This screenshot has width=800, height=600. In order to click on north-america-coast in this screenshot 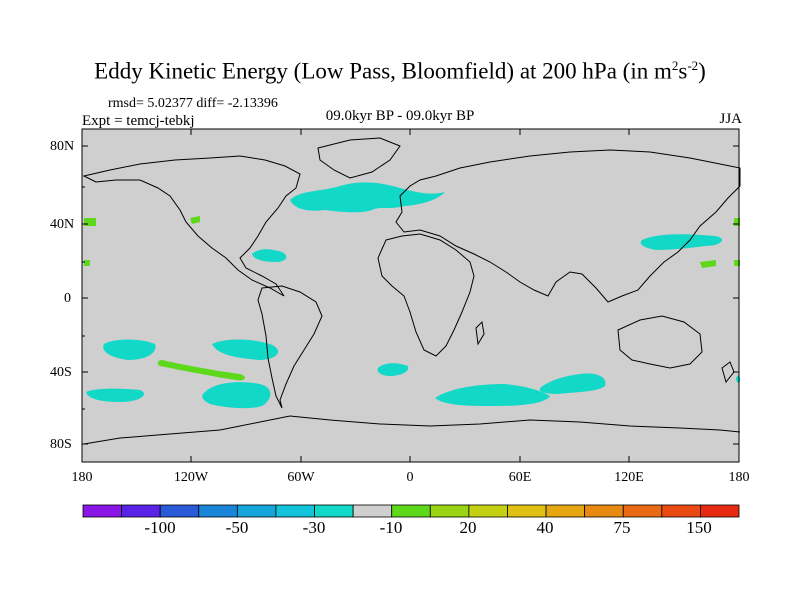, I will do `click(191, 226)`.